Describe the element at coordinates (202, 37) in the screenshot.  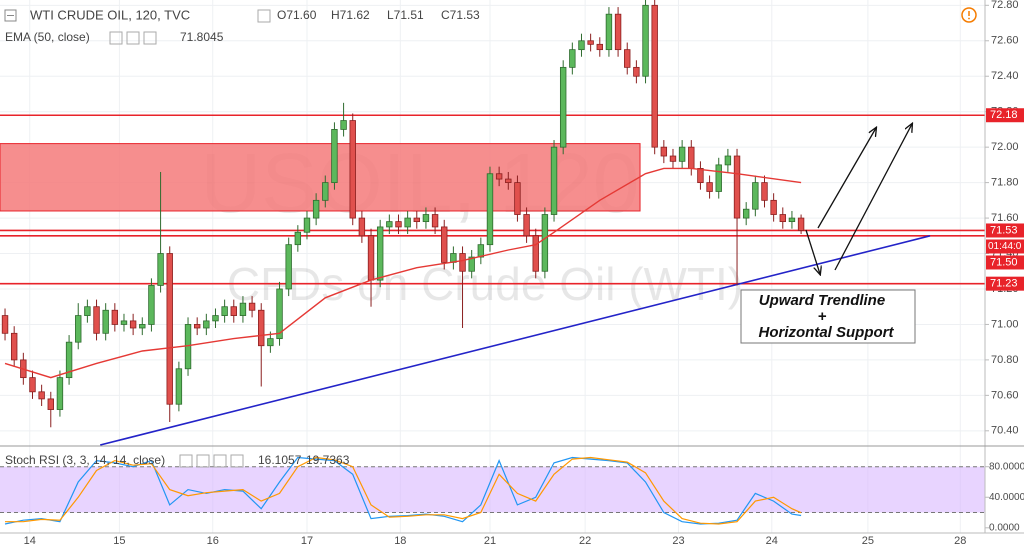
I see `ema-value: 71.8045` at that location.